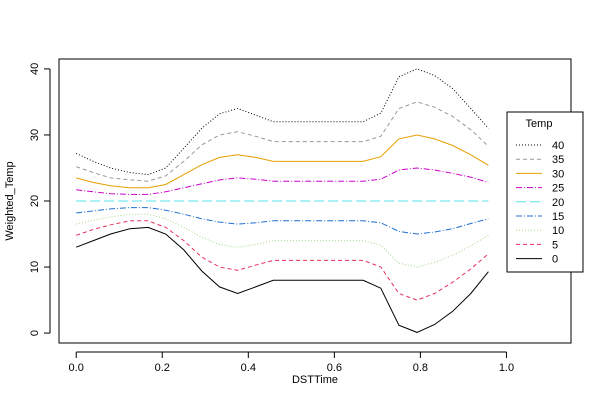 This screenshot has width=600, height=400. I want to click on y-tick-label: 40, so click(35, 69).